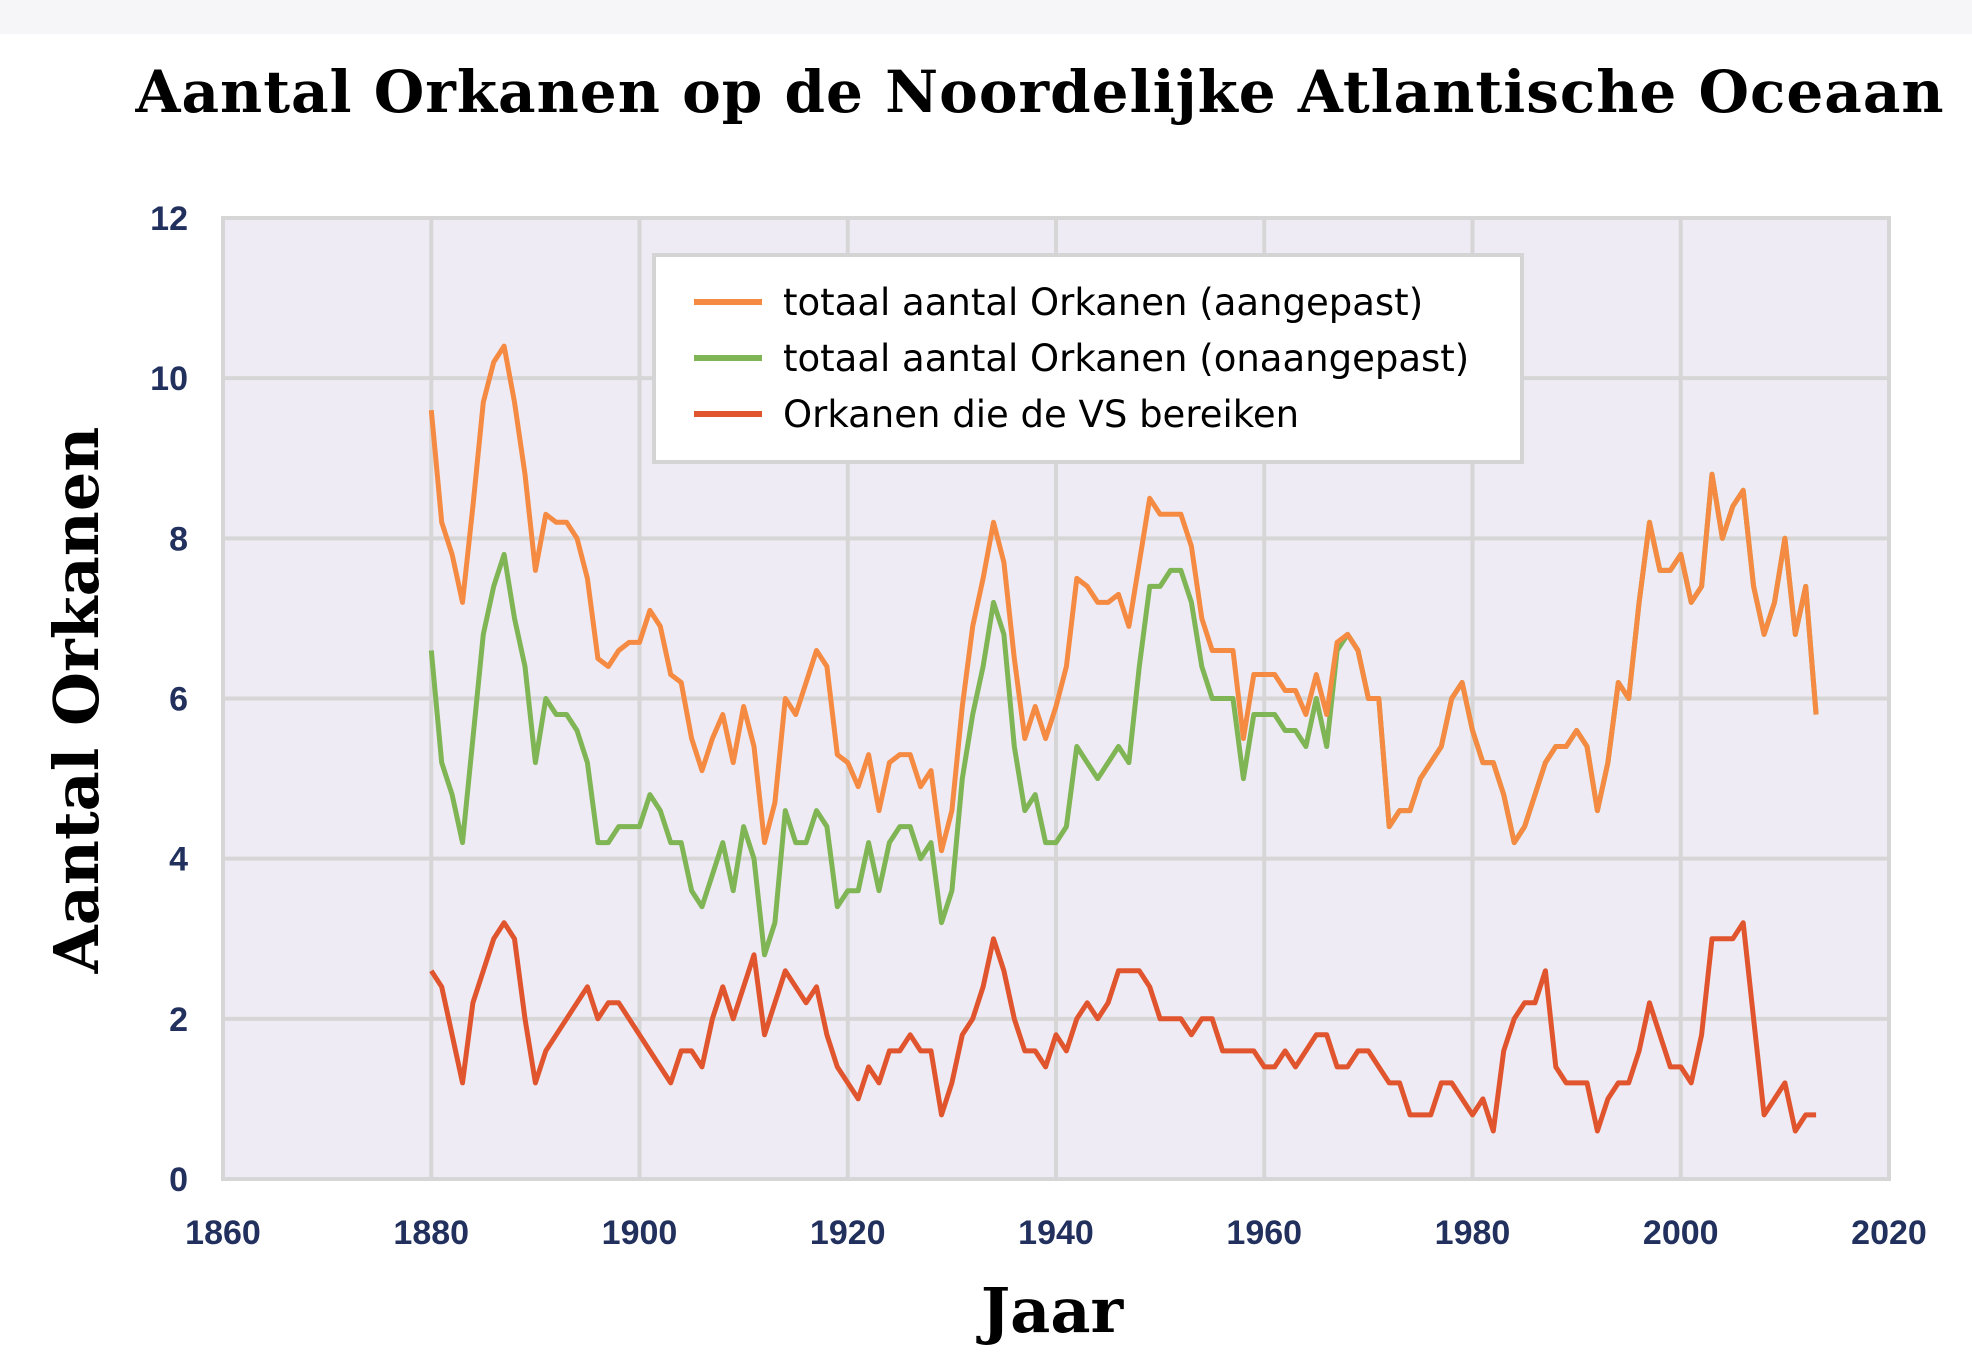 This screenshot has height=1363, width=1972. What do you see at coordinates (1681, 1233) in the screenshot?
I see `x-tick-label: 2000` at bounding box center [1681, 1233].